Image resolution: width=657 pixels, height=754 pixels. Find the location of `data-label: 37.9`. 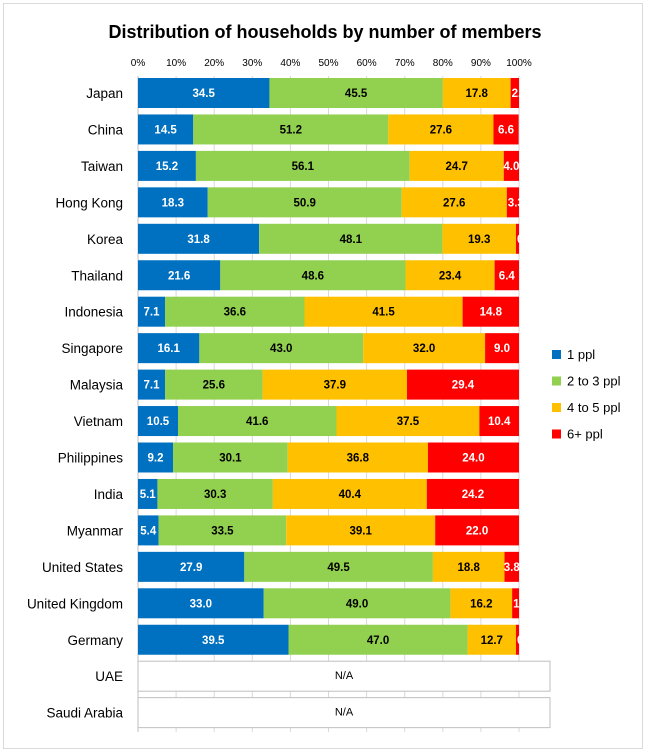

data-label: 37.9 is located at coordinates (335, 386).